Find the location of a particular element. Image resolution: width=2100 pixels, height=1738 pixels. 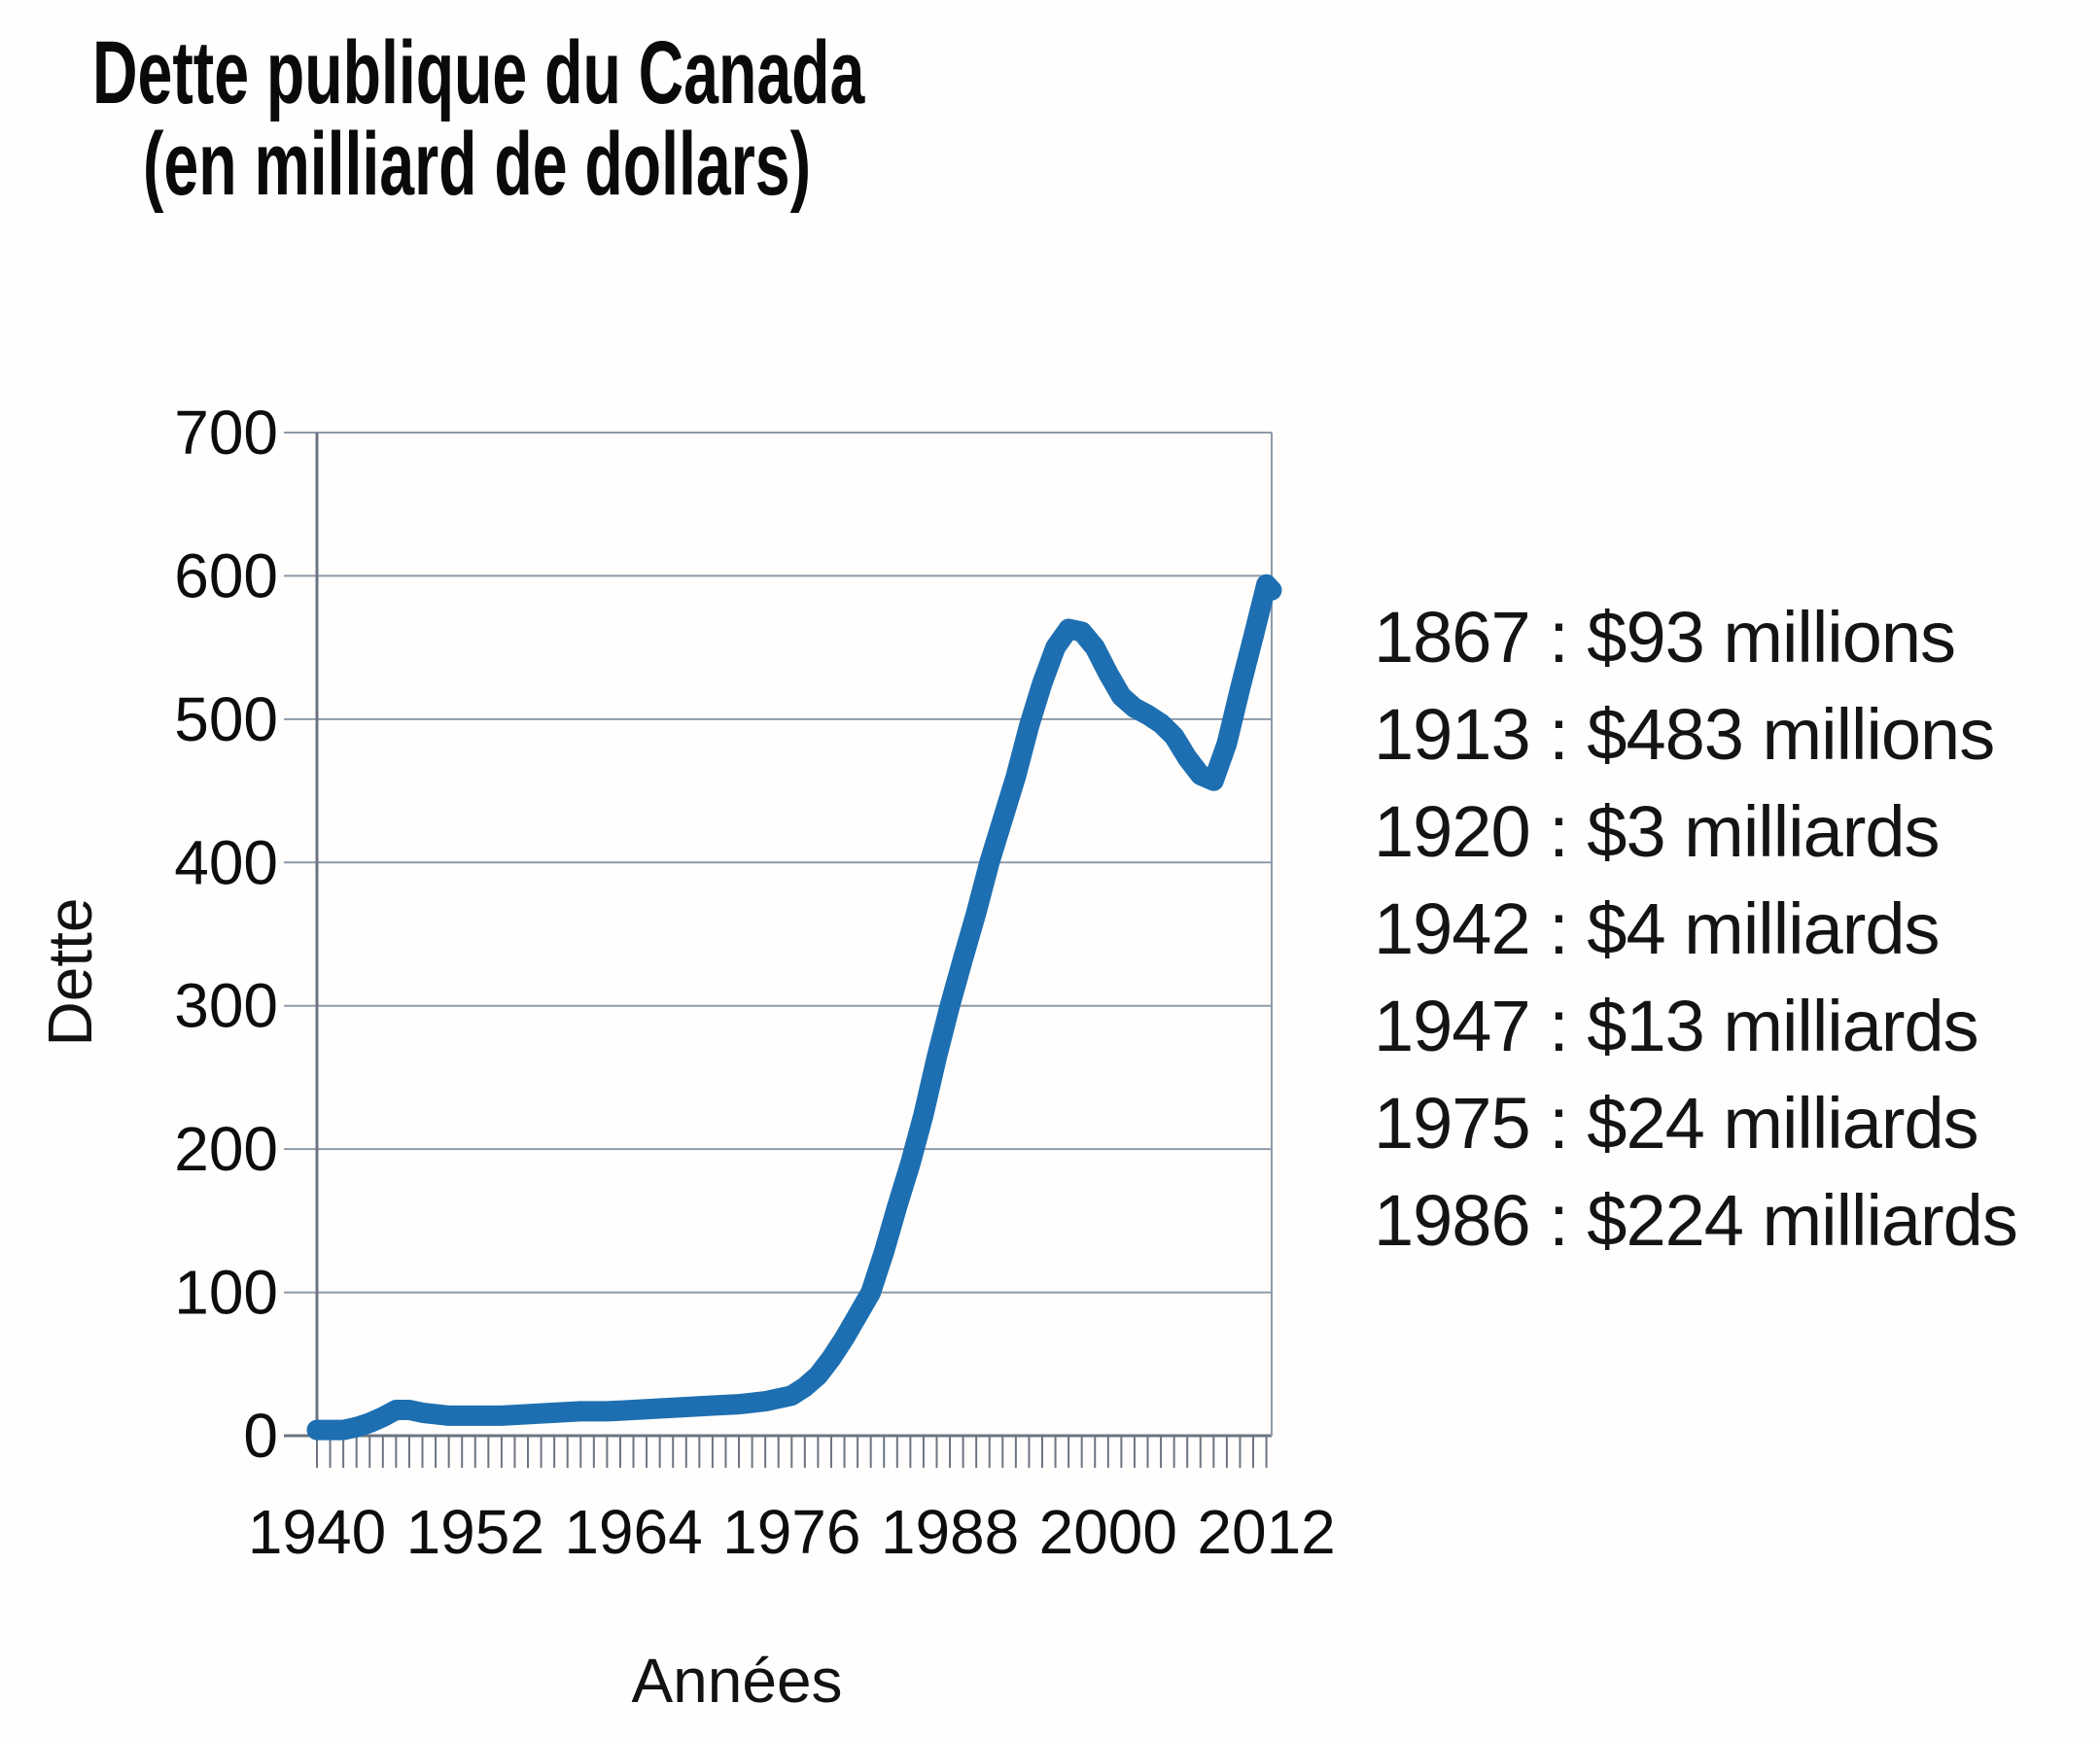

annotation-item: 1975 : $24 milliards is located at coordinates (1676, 1123).